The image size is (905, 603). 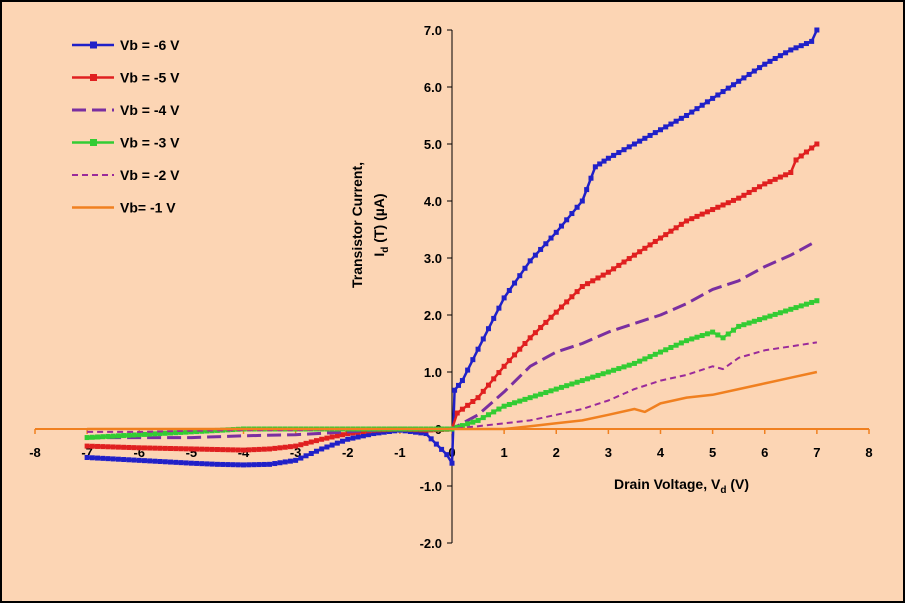 What do you see at coordinates (556, 452) in the screenshot?
I see `x-tick-label: 2` at bounding box center [556, 452].